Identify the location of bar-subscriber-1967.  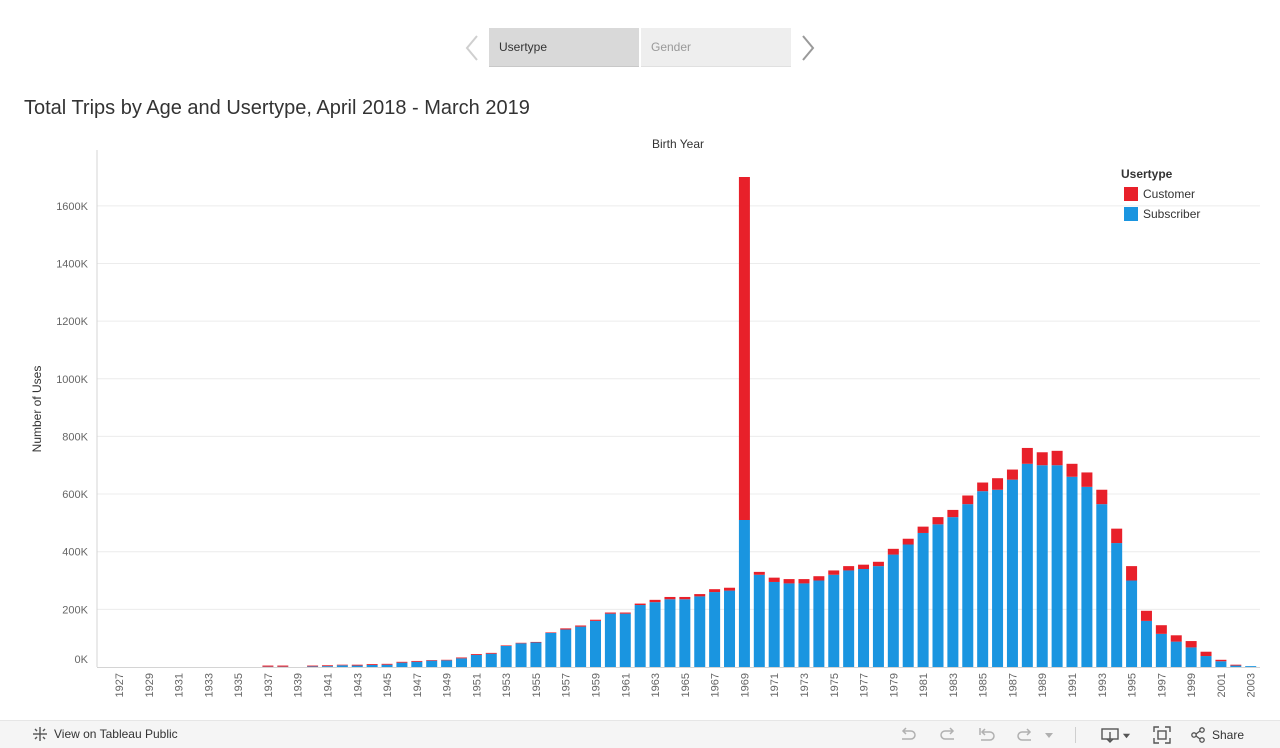
(714, 629).